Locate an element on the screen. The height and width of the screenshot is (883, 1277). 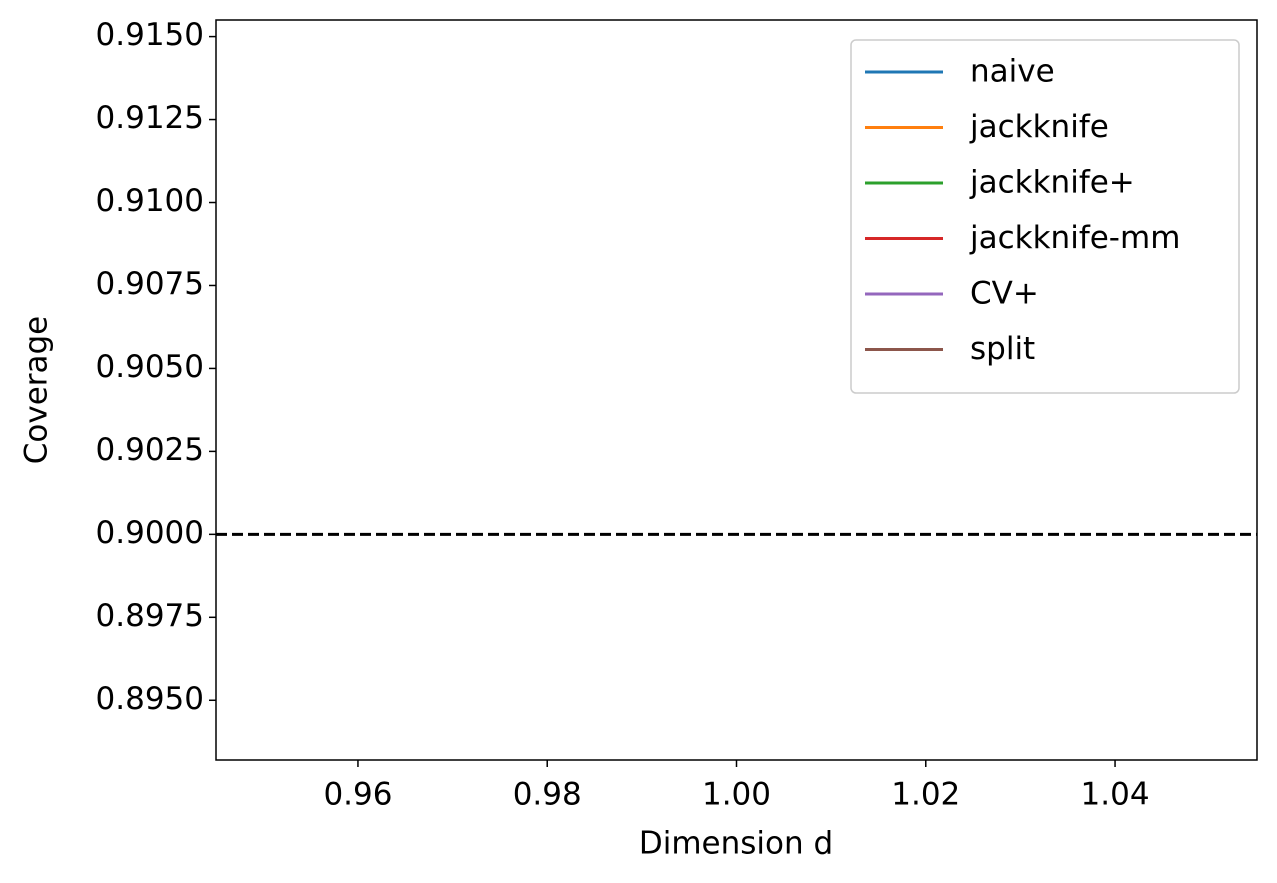
y-tick-label: 0.9150 is located at coordinates (150, 35).